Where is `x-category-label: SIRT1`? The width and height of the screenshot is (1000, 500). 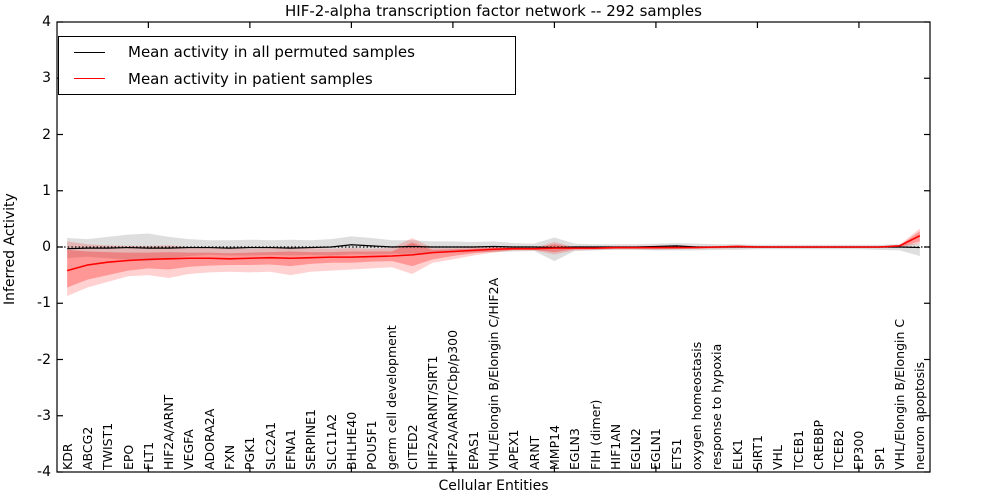
x-category-label: SIRT1 is located at coordinates (757, 452).